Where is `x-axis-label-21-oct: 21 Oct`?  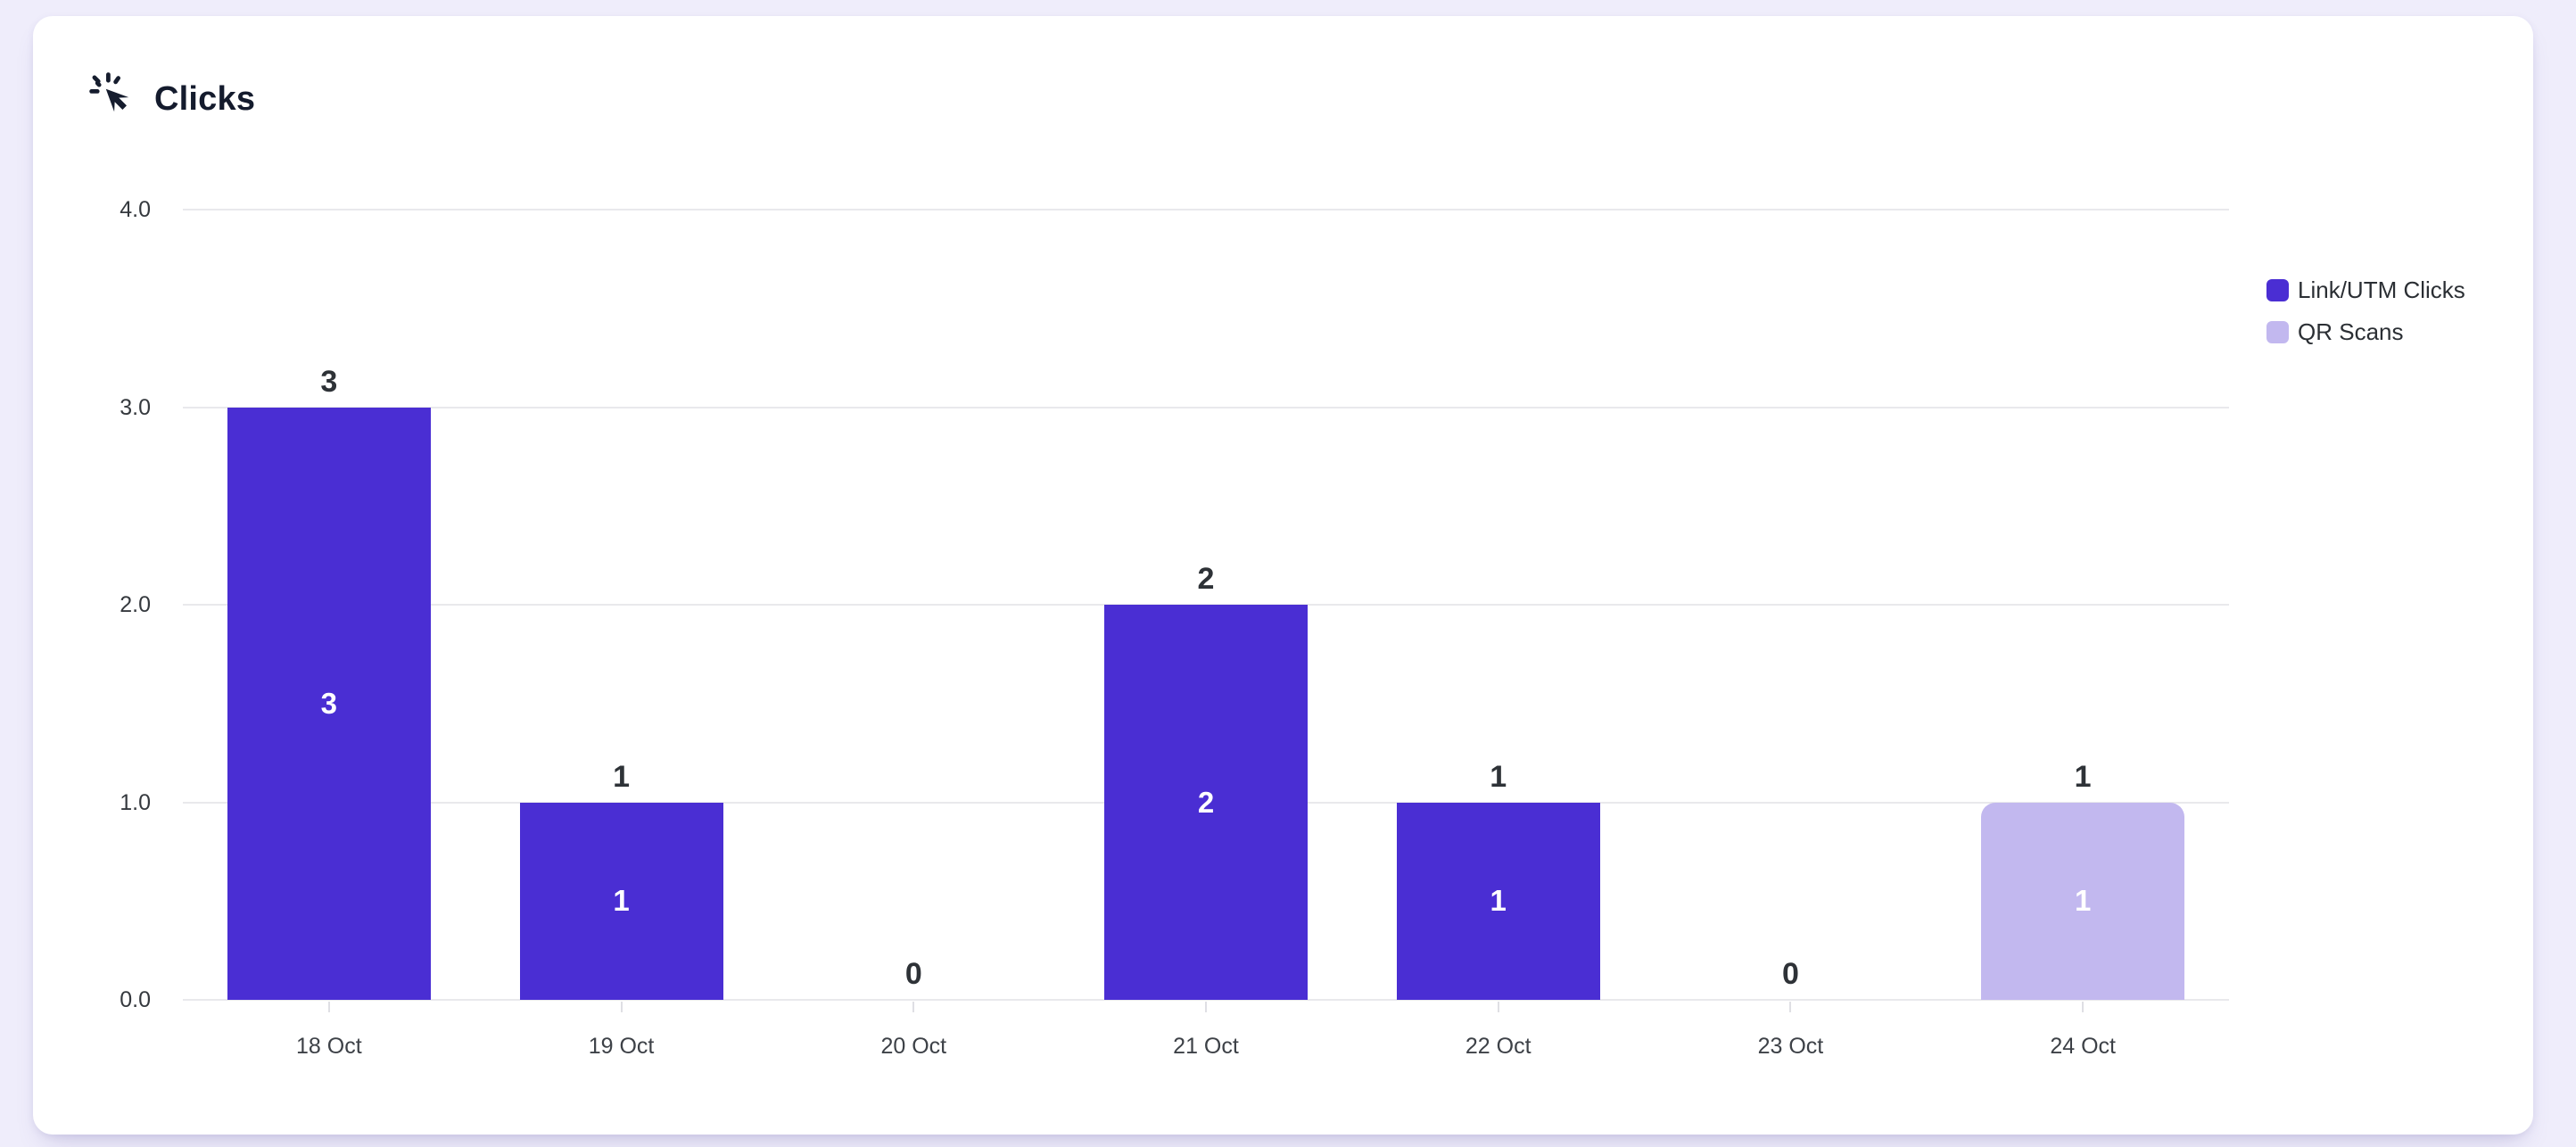 x-axis-label-21-oct: 21 Oct is located at coordinates (1206, 1046).